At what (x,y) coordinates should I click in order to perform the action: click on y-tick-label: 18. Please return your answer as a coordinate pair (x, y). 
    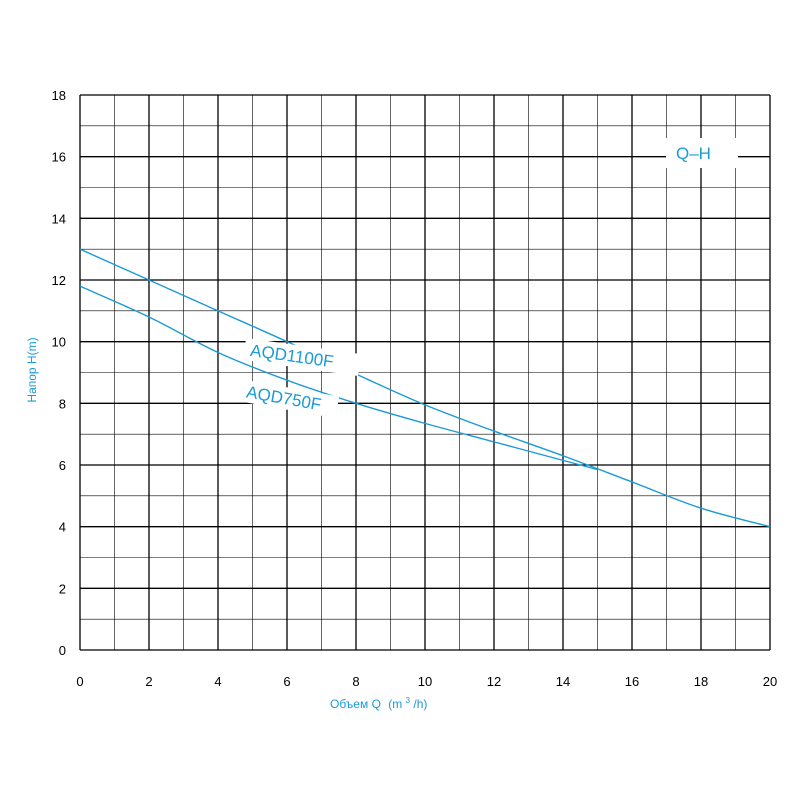
    Looking at the image, I should click on (59, 95).